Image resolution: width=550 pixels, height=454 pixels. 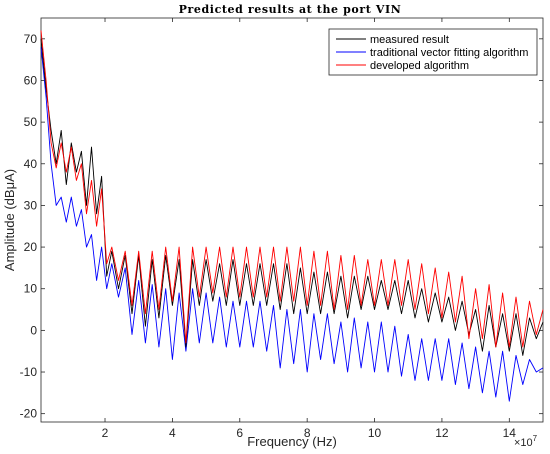 I want to click on x-axis-exponent: ×10⁷, so click(x=526, y=441).